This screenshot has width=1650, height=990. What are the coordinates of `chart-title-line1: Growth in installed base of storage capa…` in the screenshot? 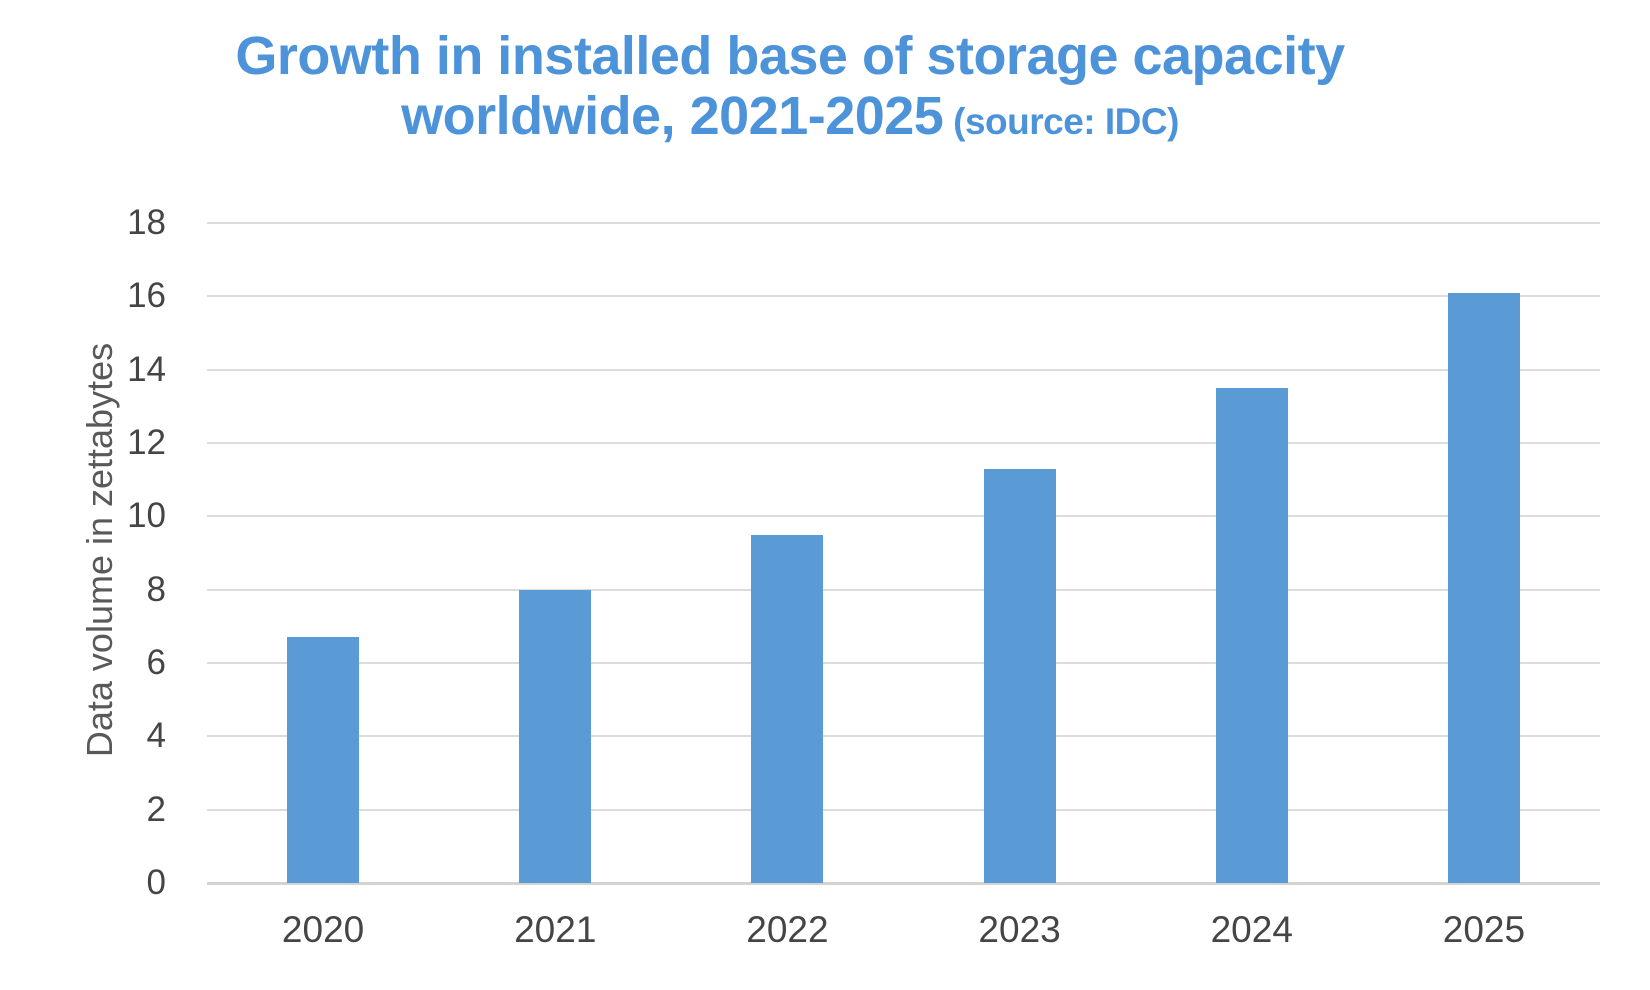 It's located at (790, 56).